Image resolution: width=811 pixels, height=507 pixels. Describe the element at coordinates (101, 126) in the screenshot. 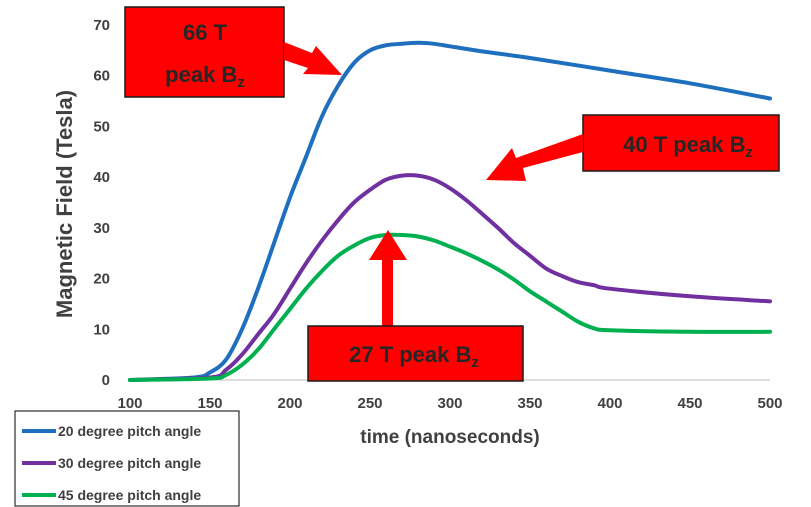

I see `y-tick-label: 50` at that location.